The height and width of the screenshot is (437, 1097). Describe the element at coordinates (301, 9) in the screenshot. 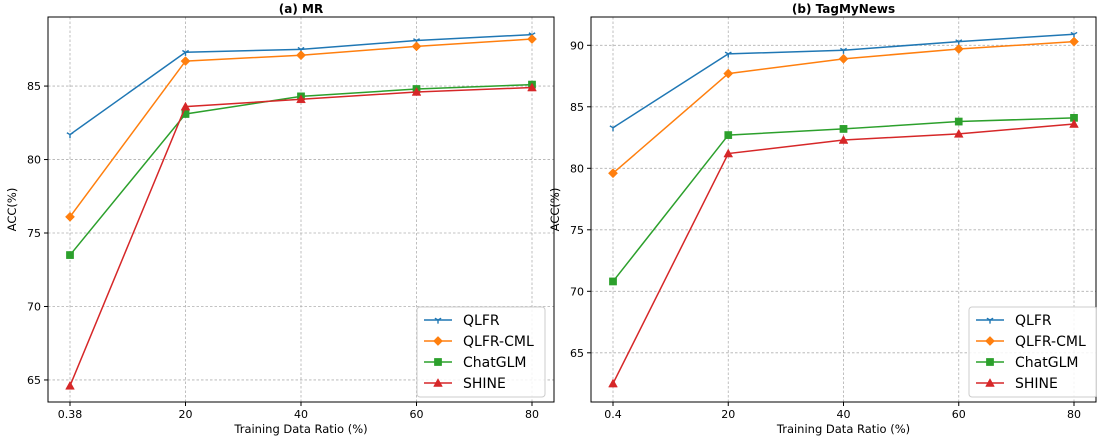

I see `chart-title: (a) MR` at that location.